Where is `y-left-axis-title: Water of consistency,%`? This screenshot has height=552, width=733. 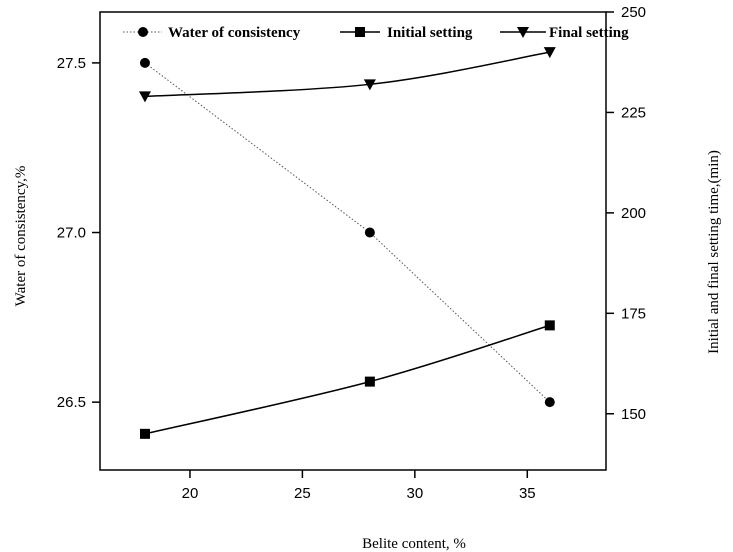 y-left-axis-title: Water of consistency,% is located at coordinates (21, 236).